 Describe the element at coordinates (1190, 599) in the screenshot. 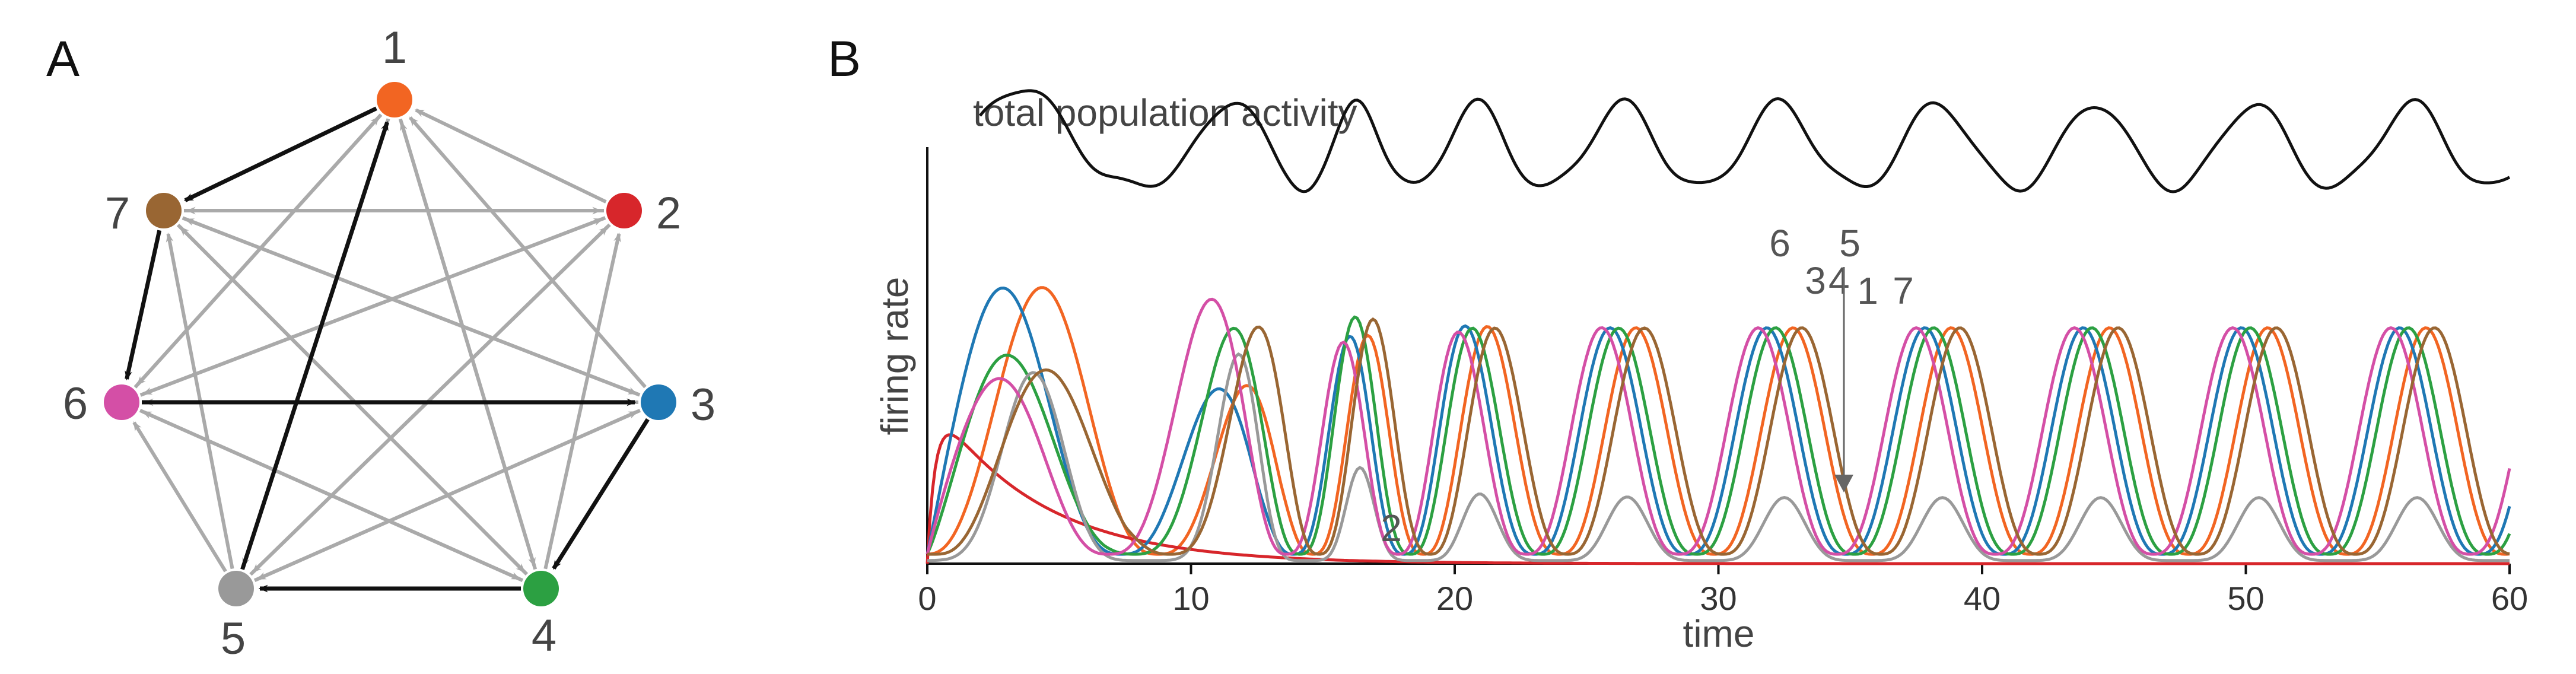

I see `x-tick-label-10: 10` at that location.